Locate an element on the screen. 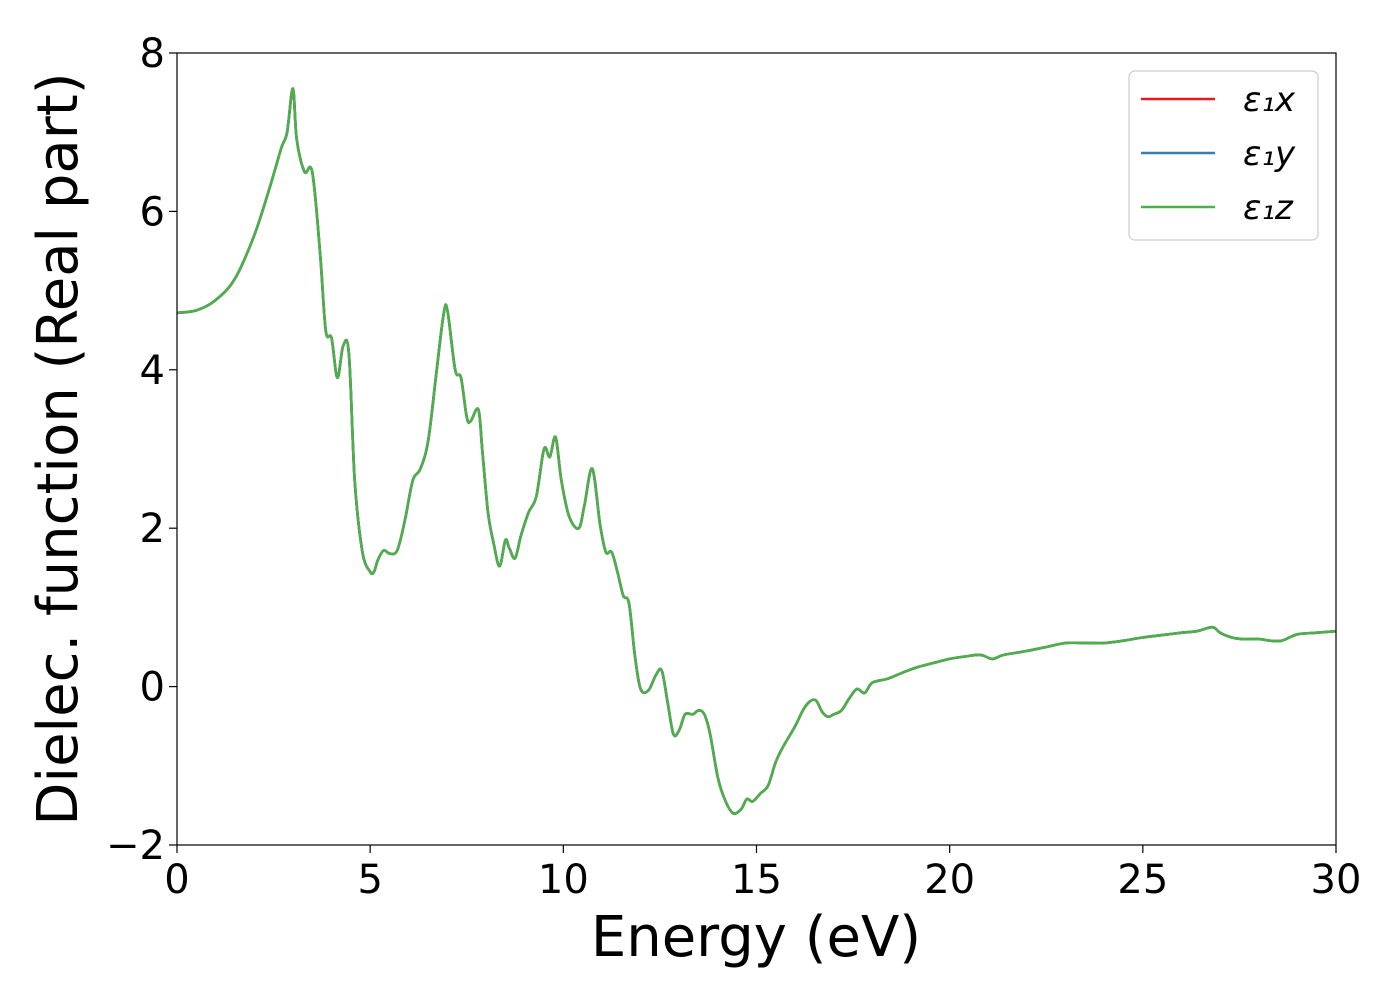 This screenshot has width=1400, height=1000. y-tick-label: 4 is located at coordinates (152, 371).